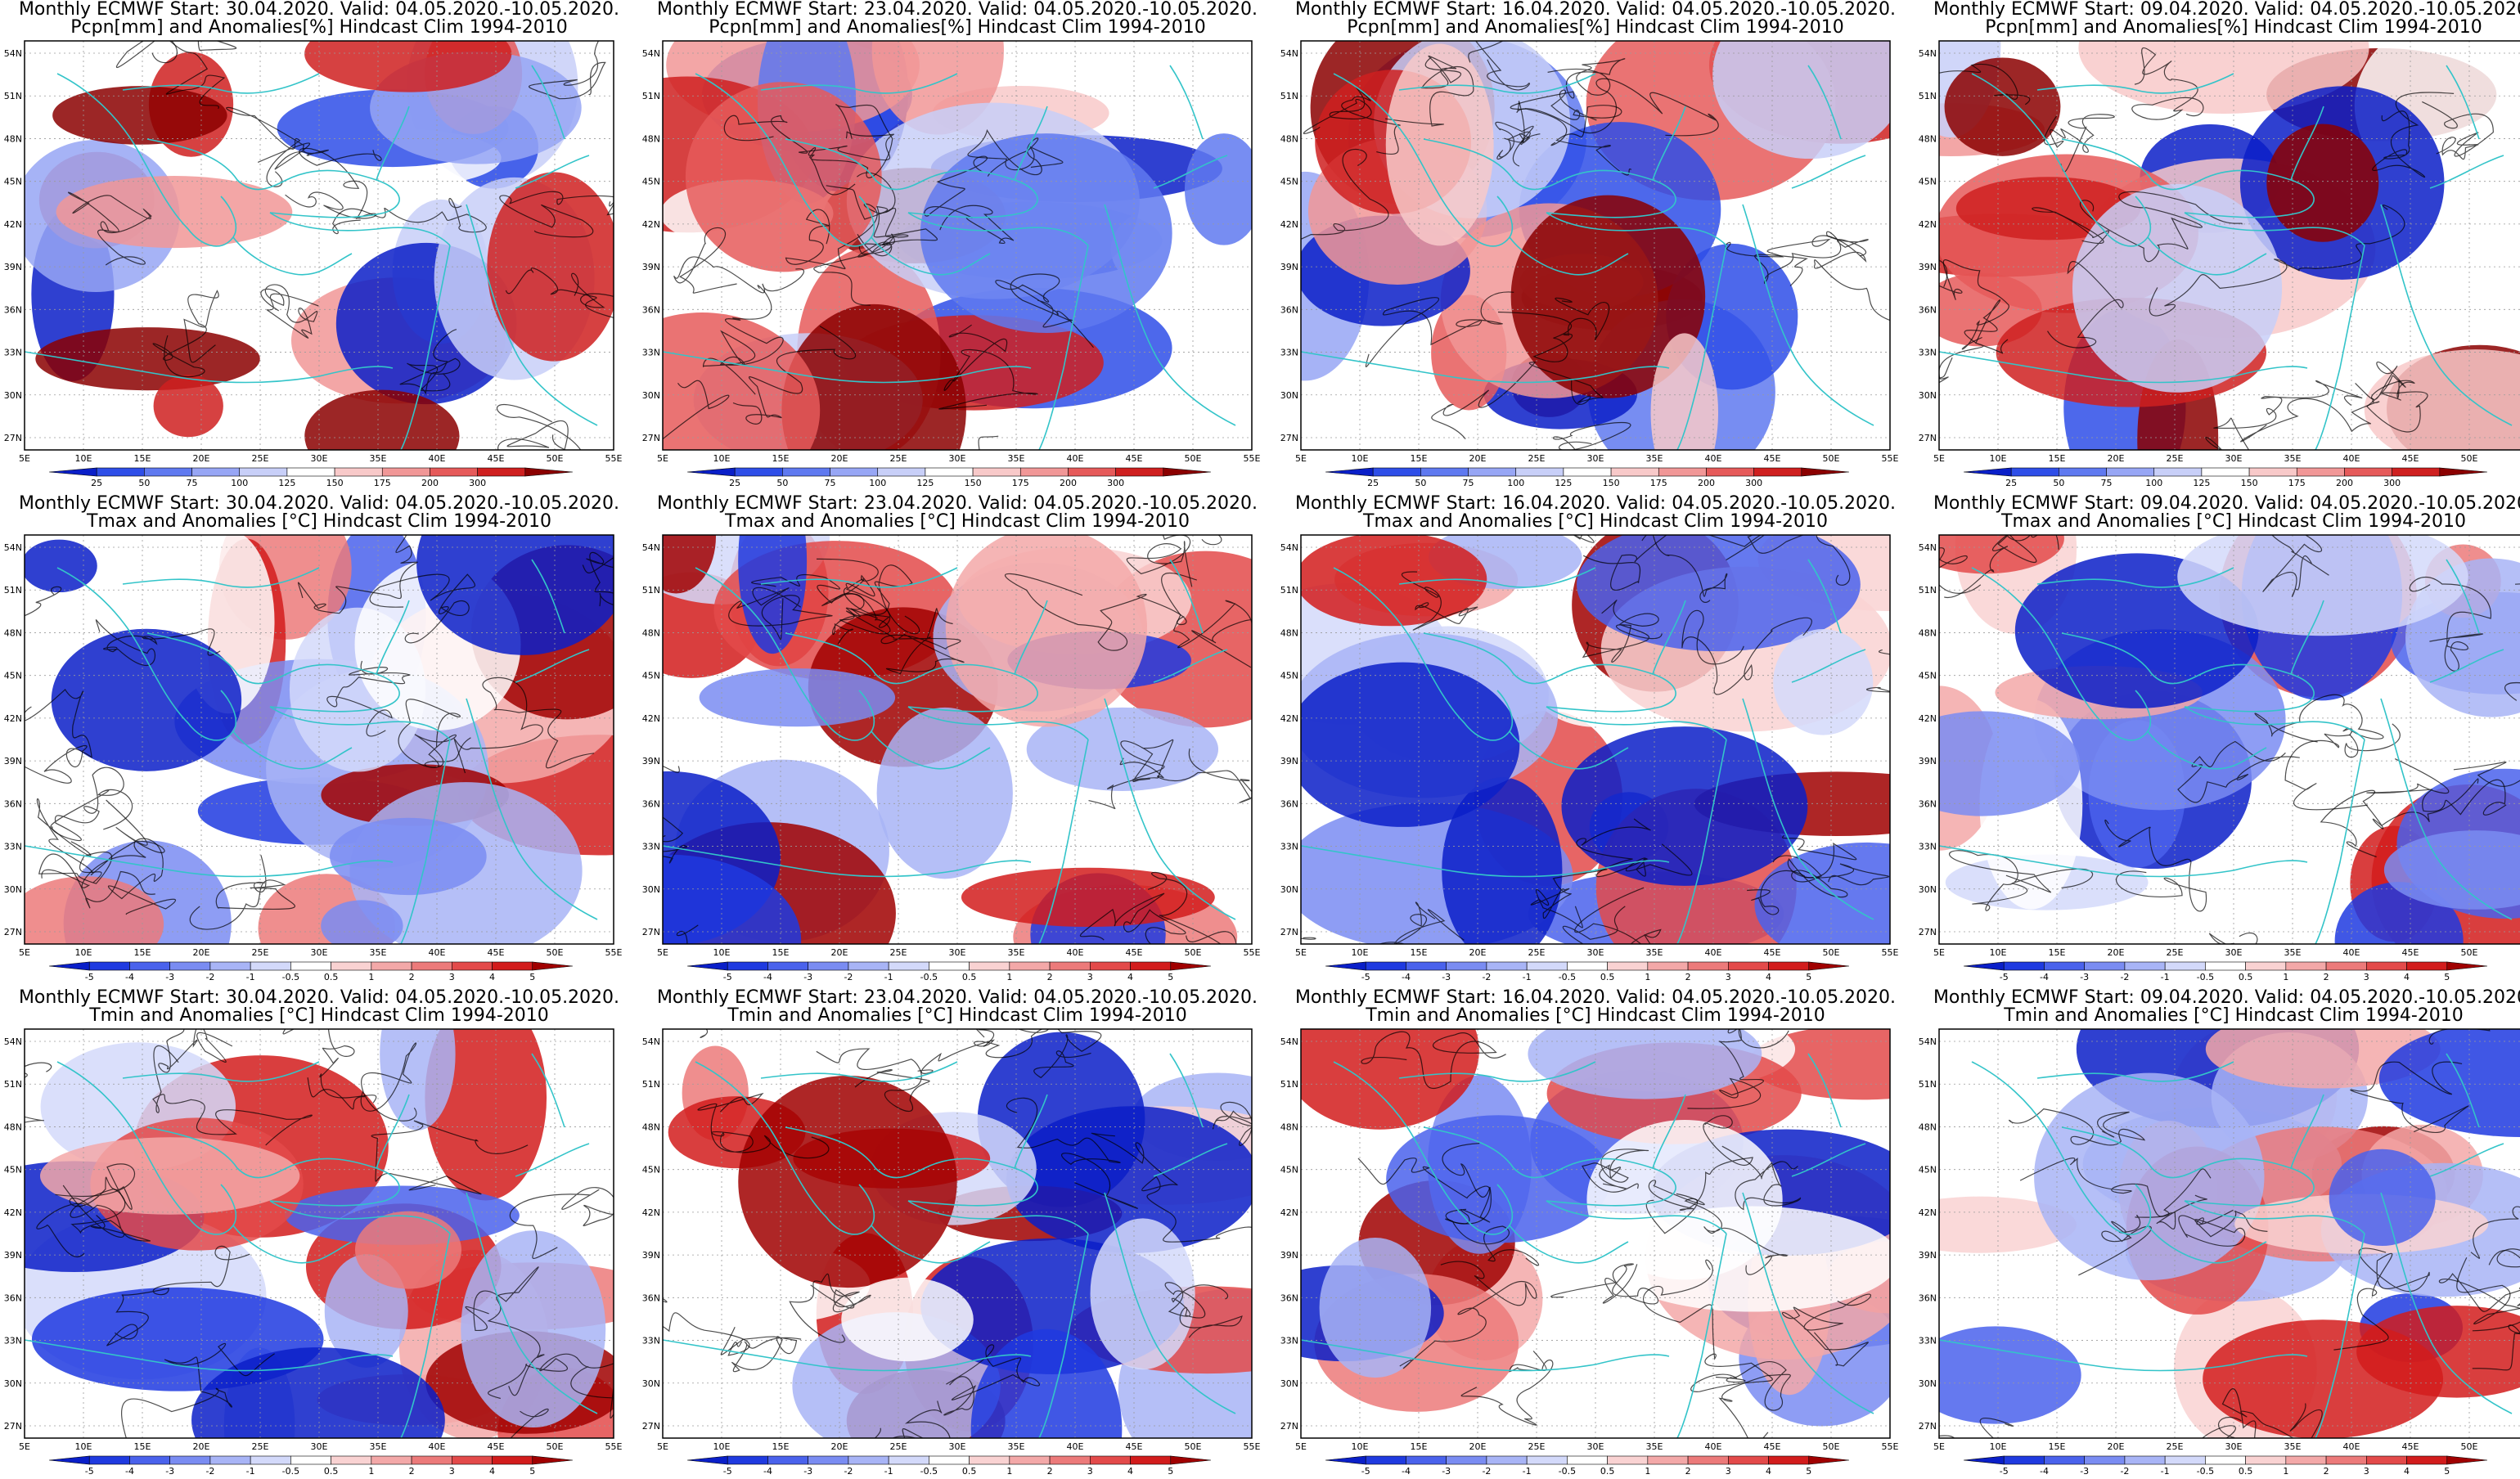  What do you see at coordinates (1706, 483) in the screenshot?
I see `colorbar-tick-label: 200` at bounding box center [1706, 483].